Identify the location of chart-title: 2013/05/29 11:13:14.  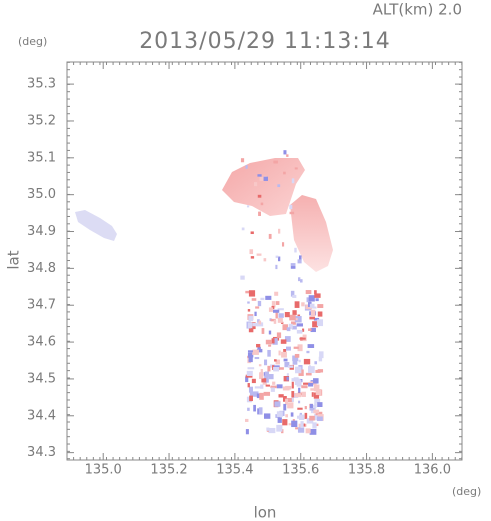
(265, 41).